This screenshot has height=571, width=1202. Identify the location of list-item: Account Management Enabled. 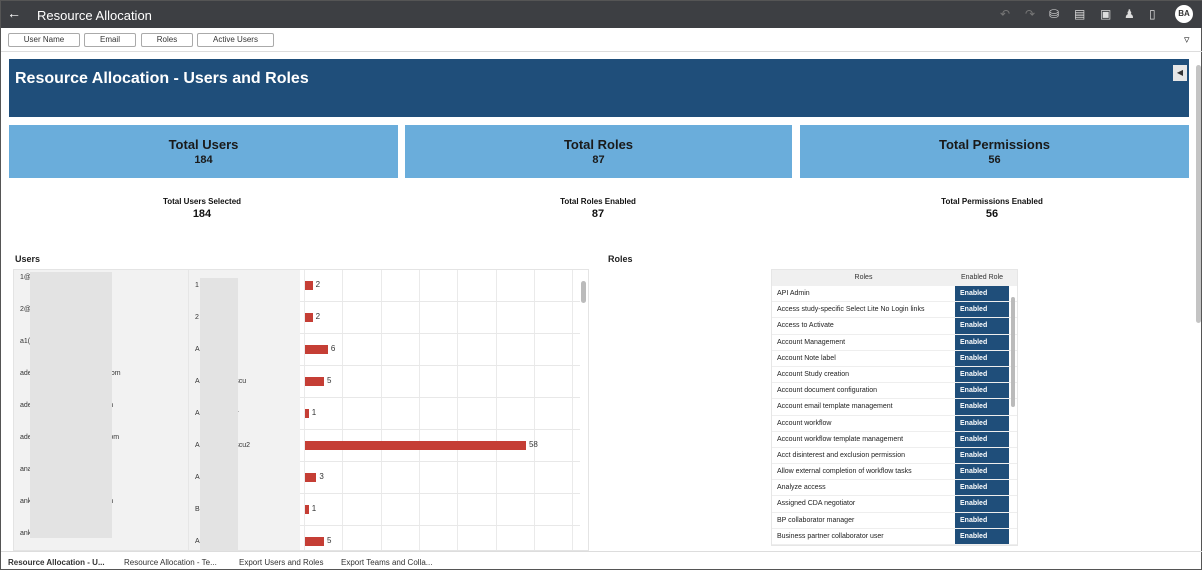
(894, 342).